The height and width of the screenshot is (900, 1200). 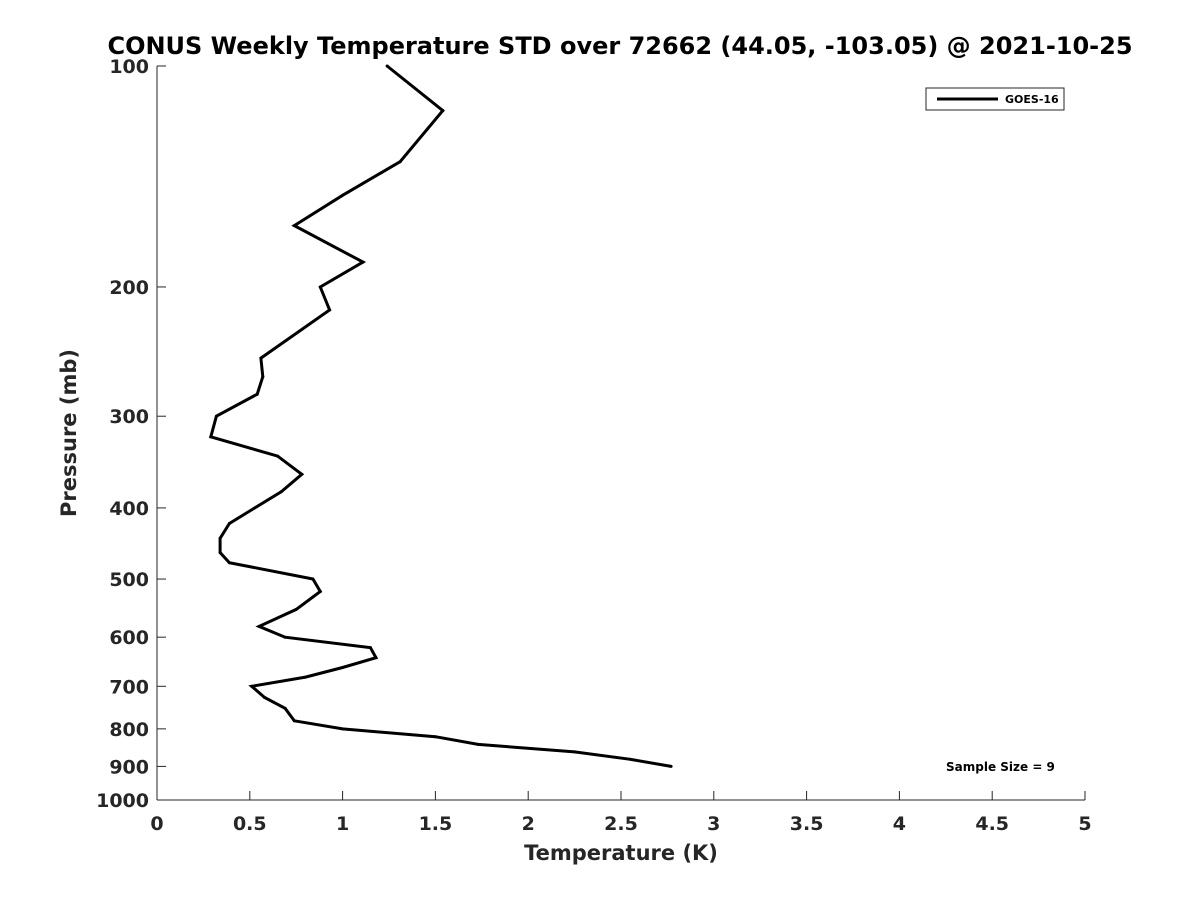 I want to click on x-tick-label: 1, so click(x=342, y=824).